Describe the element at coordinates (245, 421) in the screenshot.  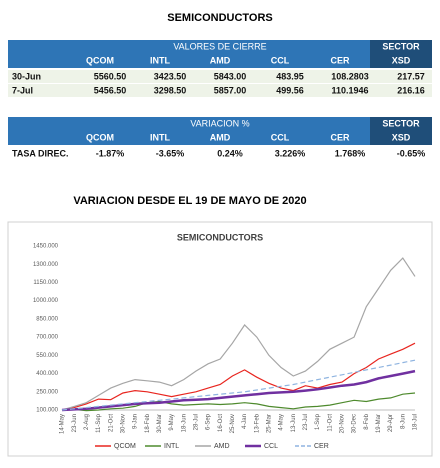
I see `x-tick-label: 4-Jan` at that location.